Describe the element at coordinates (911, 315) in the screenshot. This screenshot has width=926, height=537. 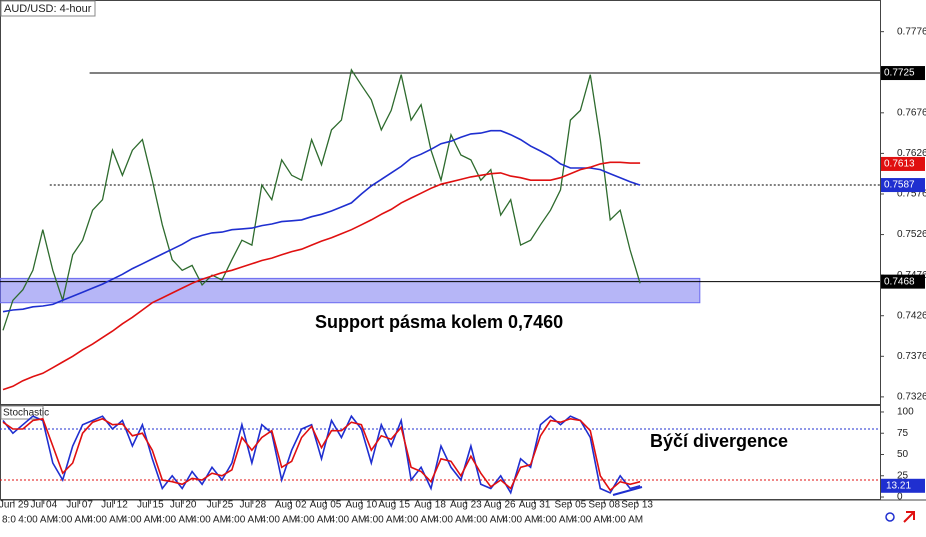
I see `y-tick-label: 0.7426` at that location.